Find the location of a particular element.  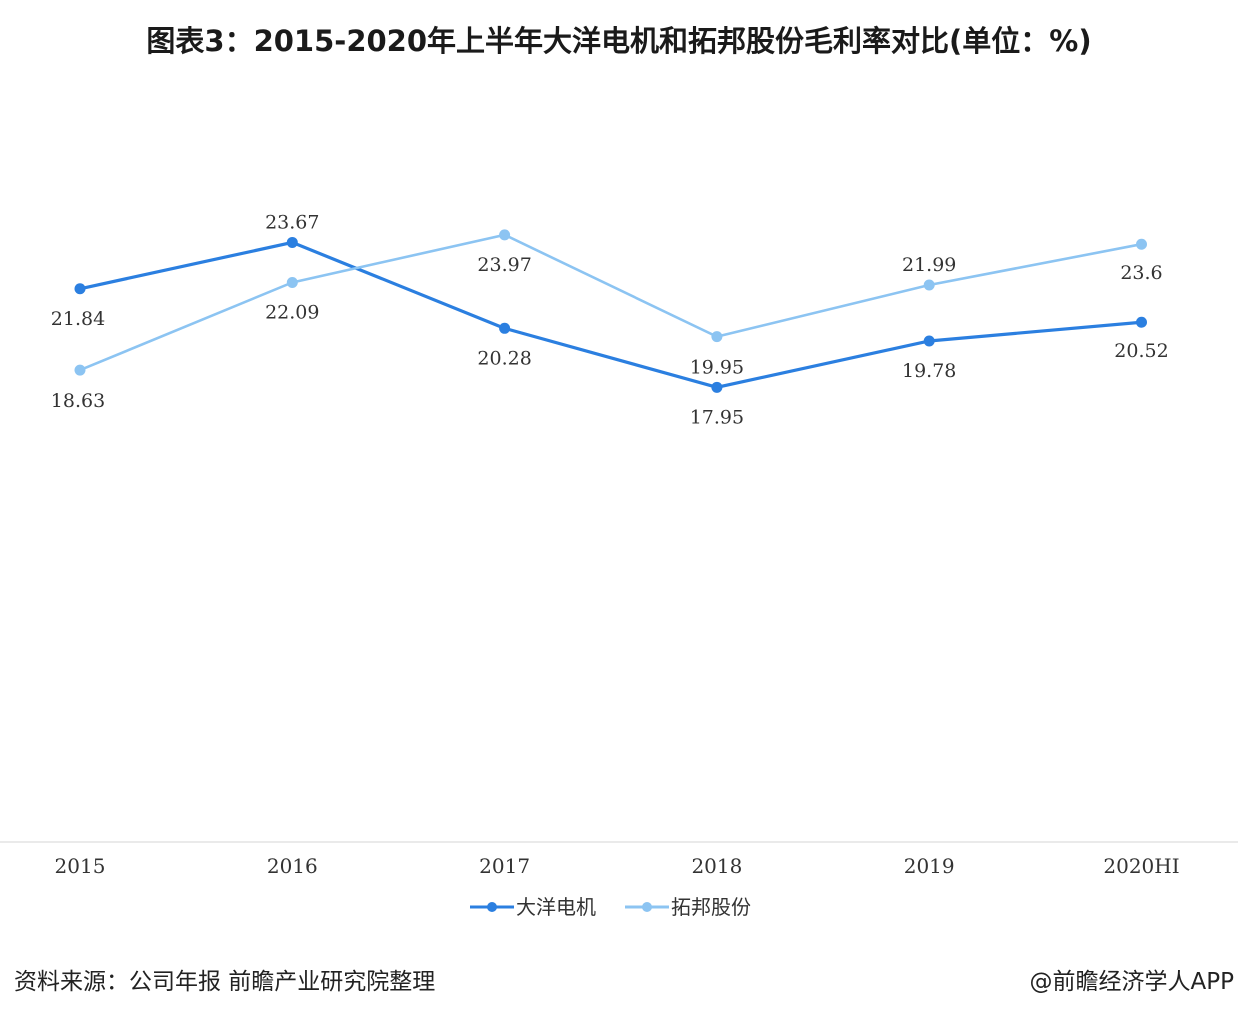

data-label: 20.28 is located at coordinates (504, 358).